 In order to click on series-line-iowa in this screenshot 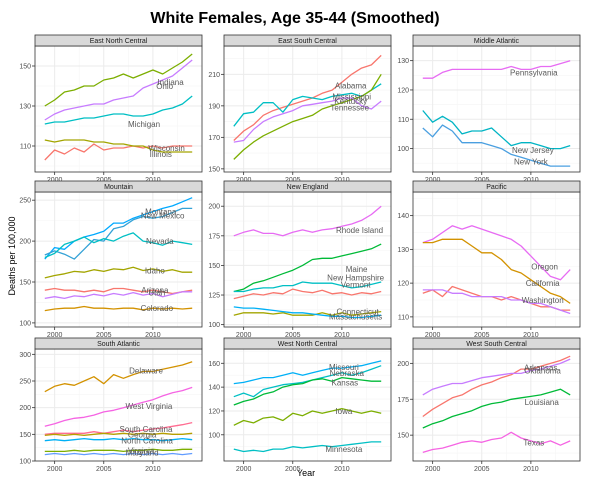, I will do `click(307, 416)`.